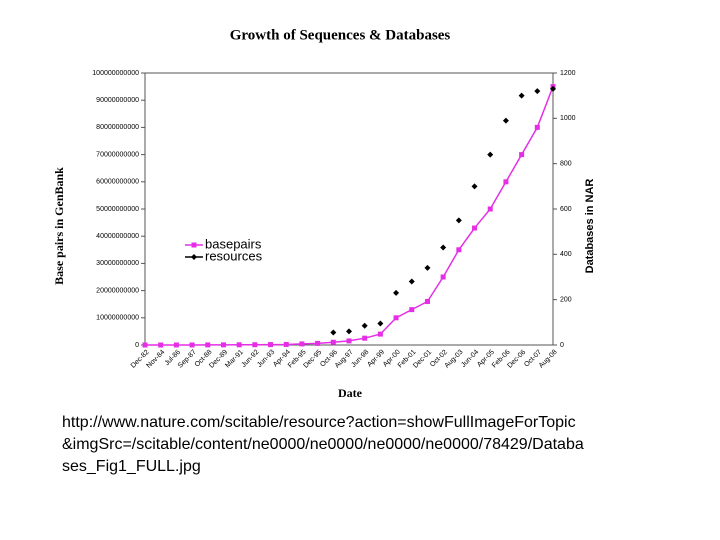  What do you see at coordinates (566, 209) in the screenshot?
I see `y2-tick-label: 600` at bounding box center [566, 209].